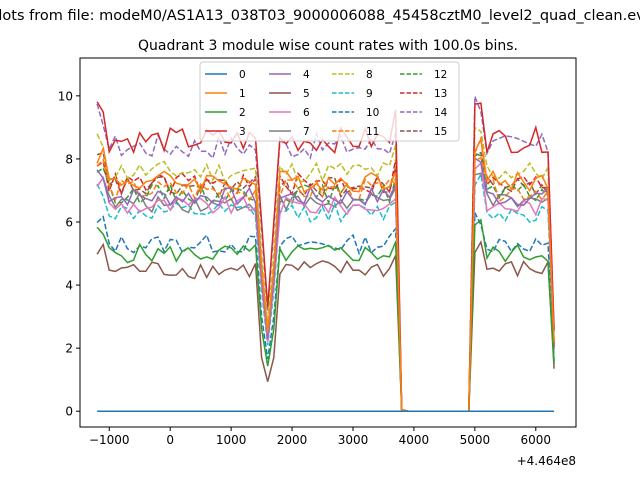 The width and height of the screenshot is (640, 480). What do you see at coordinates (242, 94) in the screenshot?
I see `legend-label: 1` at bounding box center [242, 94].